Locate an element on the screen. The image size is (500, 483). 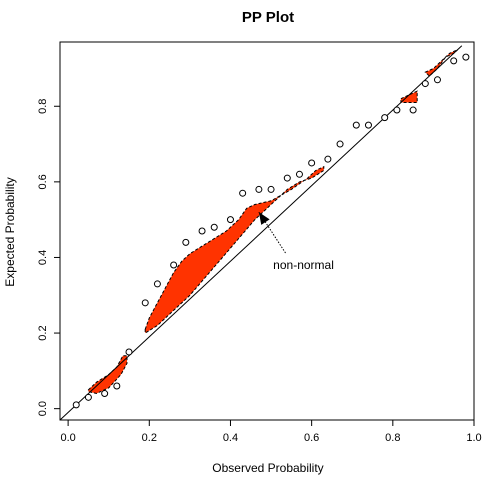
x-axis: 0.0 0.2 0.4 0.6 0.8 1.0 is located at coordinates (271, 432).